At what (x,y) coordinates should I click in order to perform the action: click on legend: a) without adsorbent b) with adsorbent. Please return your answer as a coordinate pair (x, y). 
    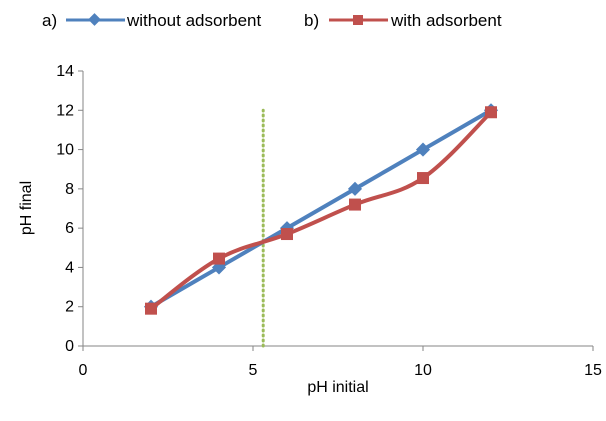
    Looking at the image, I should click on (272, 20).